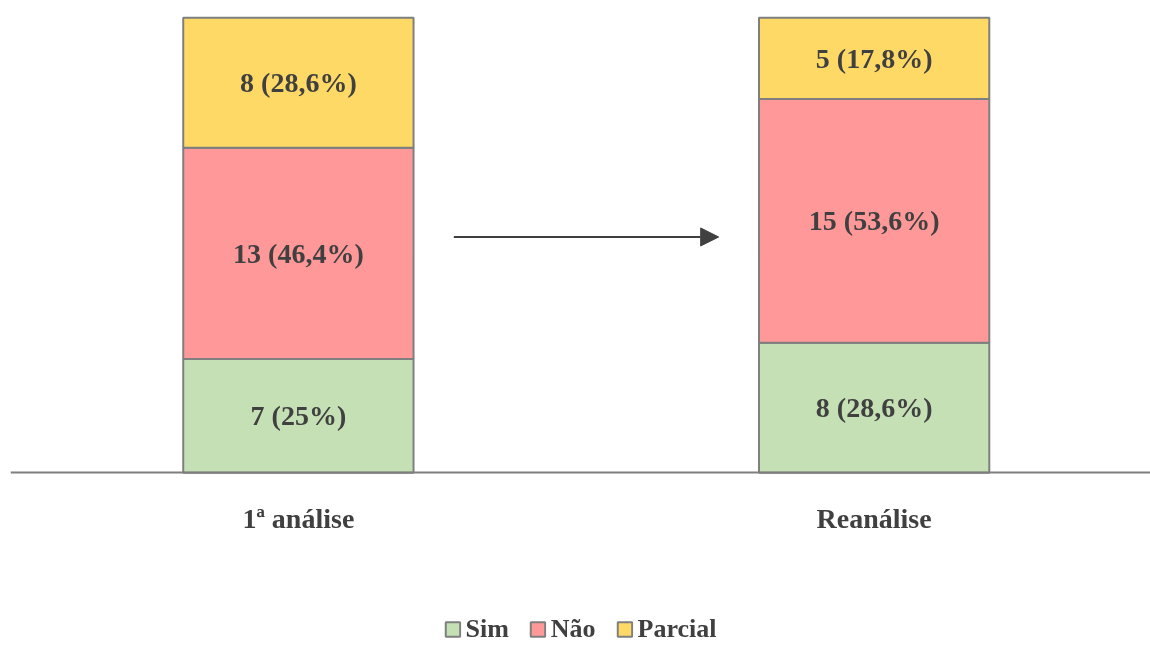 The width and height of the screenshot is (1150, 646). I want to click on x-tick-label: 1ª análise, so click(298, 518).